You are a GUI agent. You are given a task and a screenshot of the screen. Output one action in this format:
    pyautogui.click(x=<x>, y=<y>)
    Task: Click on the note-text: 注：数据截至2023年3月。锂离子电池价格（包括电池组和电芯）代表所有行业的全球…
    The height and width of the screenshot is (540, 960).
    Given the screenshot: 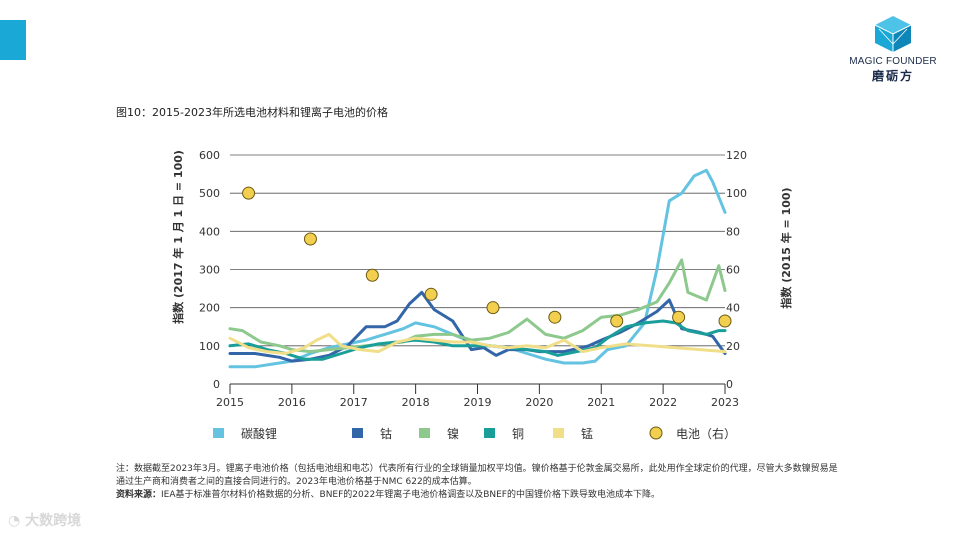 What is the action you would take?
    pyautogui.click(x=477, y=475)
    